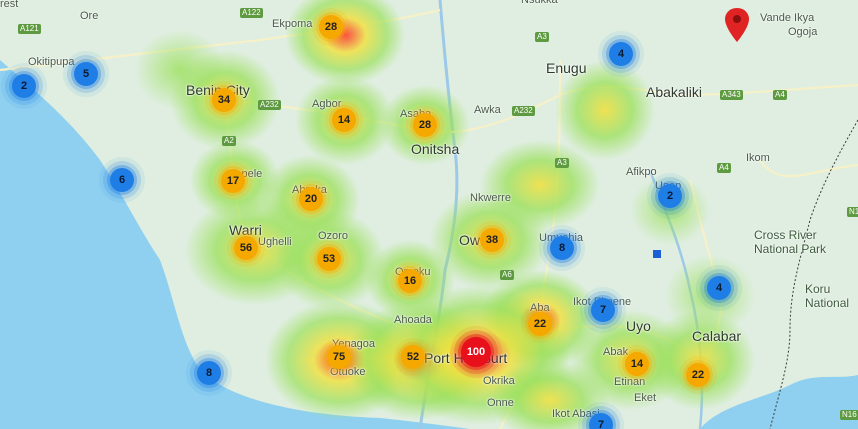  What do you see at coordinates (540, 324) in the screenshot?
I see `cluster-marker-c19: 22` at bounding box center [540, 324].